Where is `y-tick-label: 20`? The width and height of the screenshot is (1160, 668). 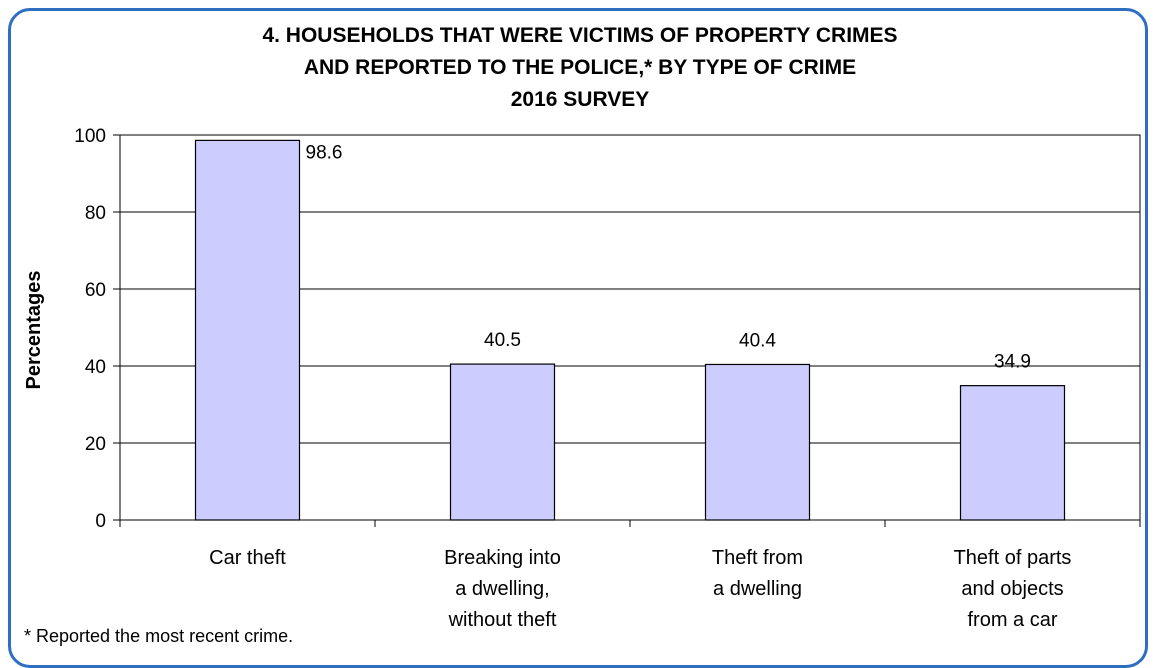
y-tick-label: 20 is located at coordinates (95, 444).